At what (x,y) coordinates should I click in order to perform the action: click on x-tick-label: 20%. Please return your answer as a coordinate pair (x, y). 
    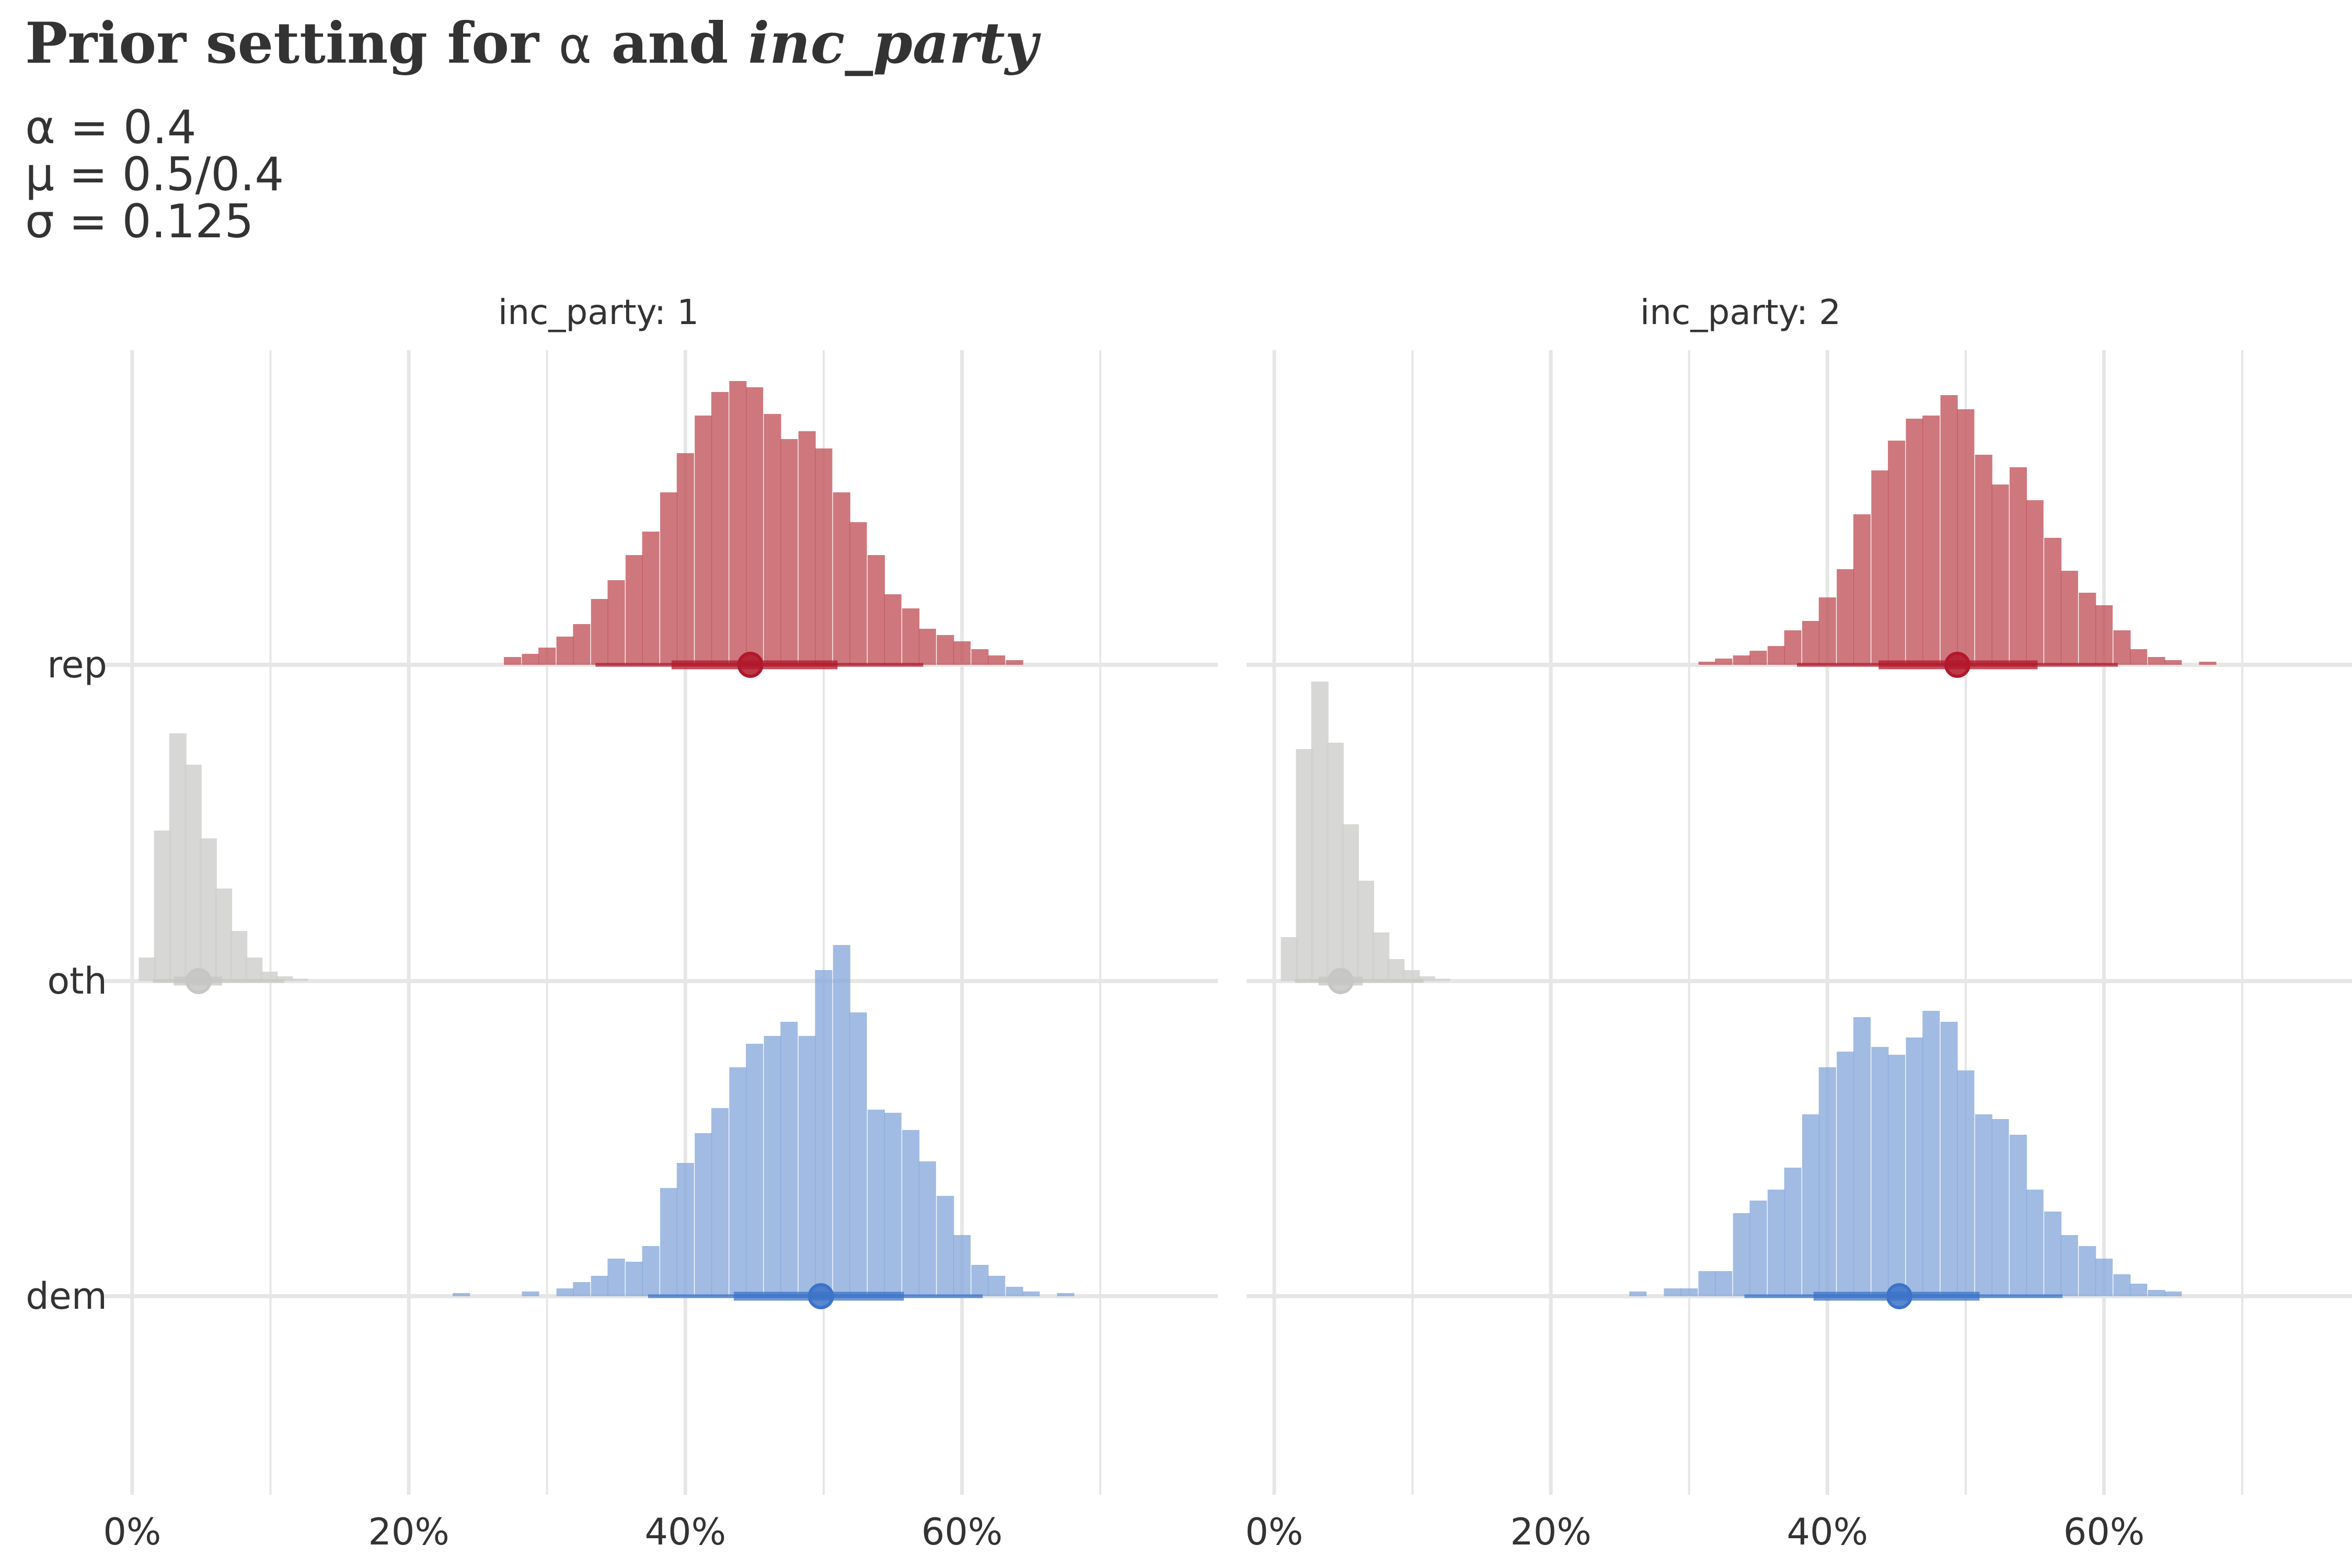
    Looking at the image, I should click on (408, 1532).